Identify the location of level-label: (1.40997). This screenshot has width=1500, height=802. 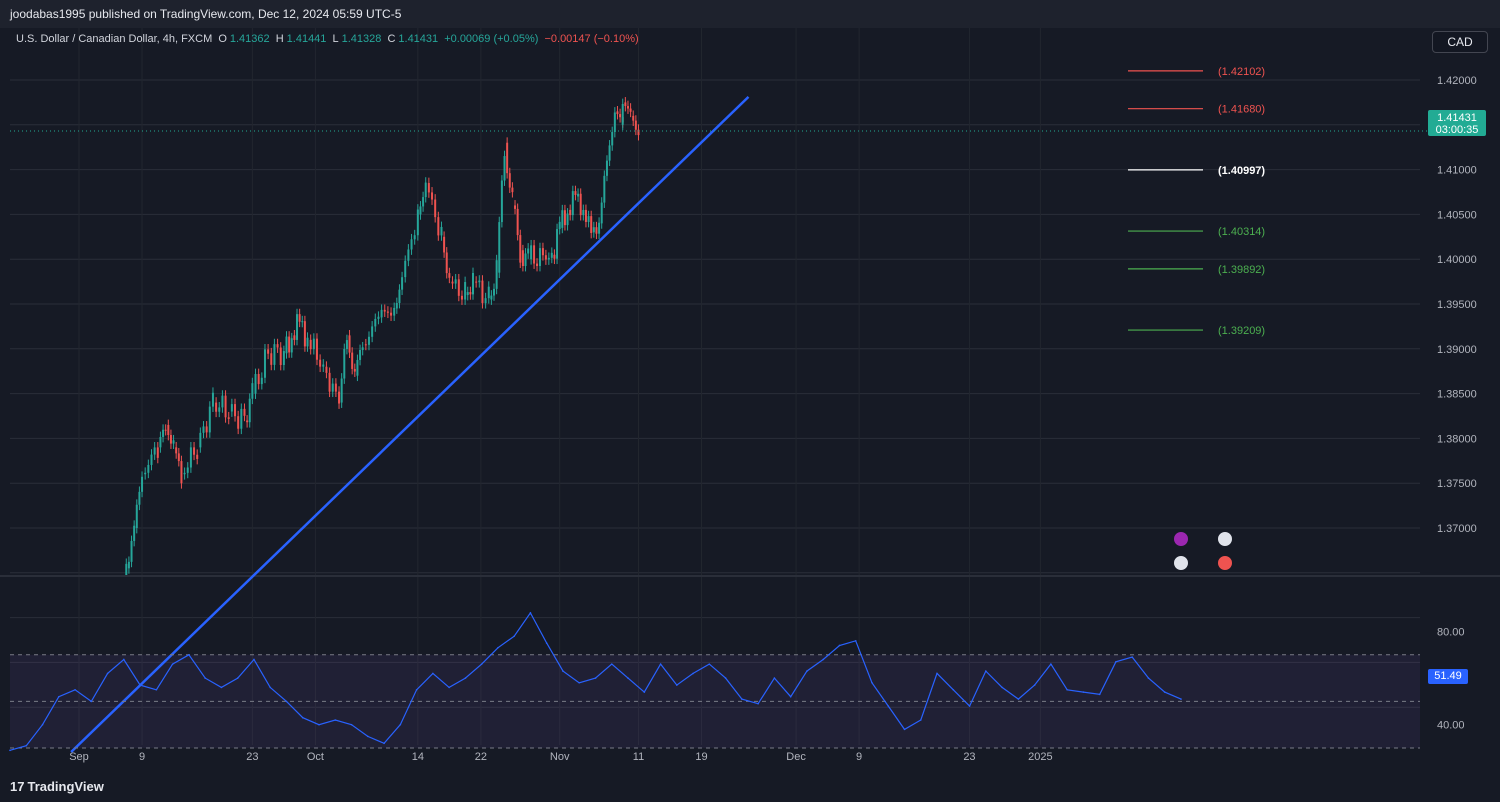
(1241, 171).